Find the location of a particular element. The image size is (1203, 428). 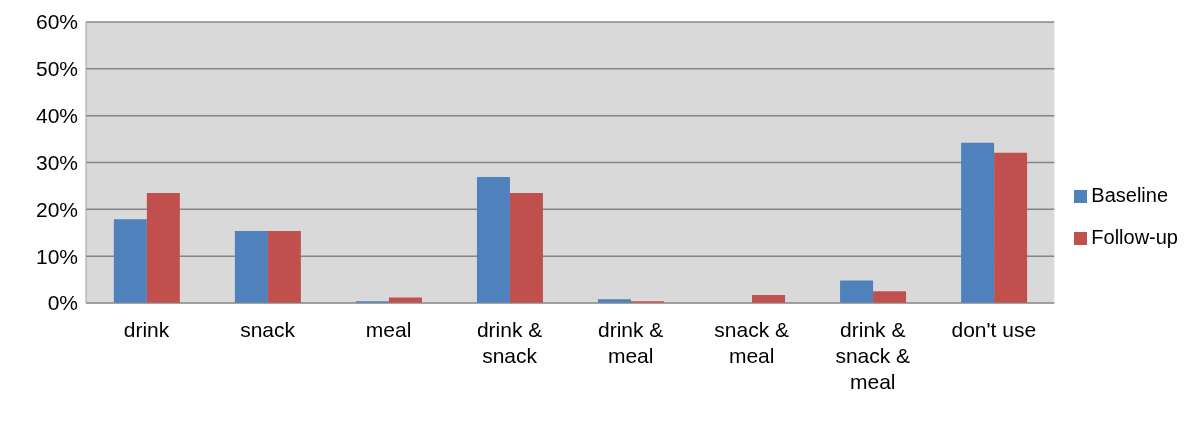

legend-label: Baseline is located at coordinates (1130, 194).